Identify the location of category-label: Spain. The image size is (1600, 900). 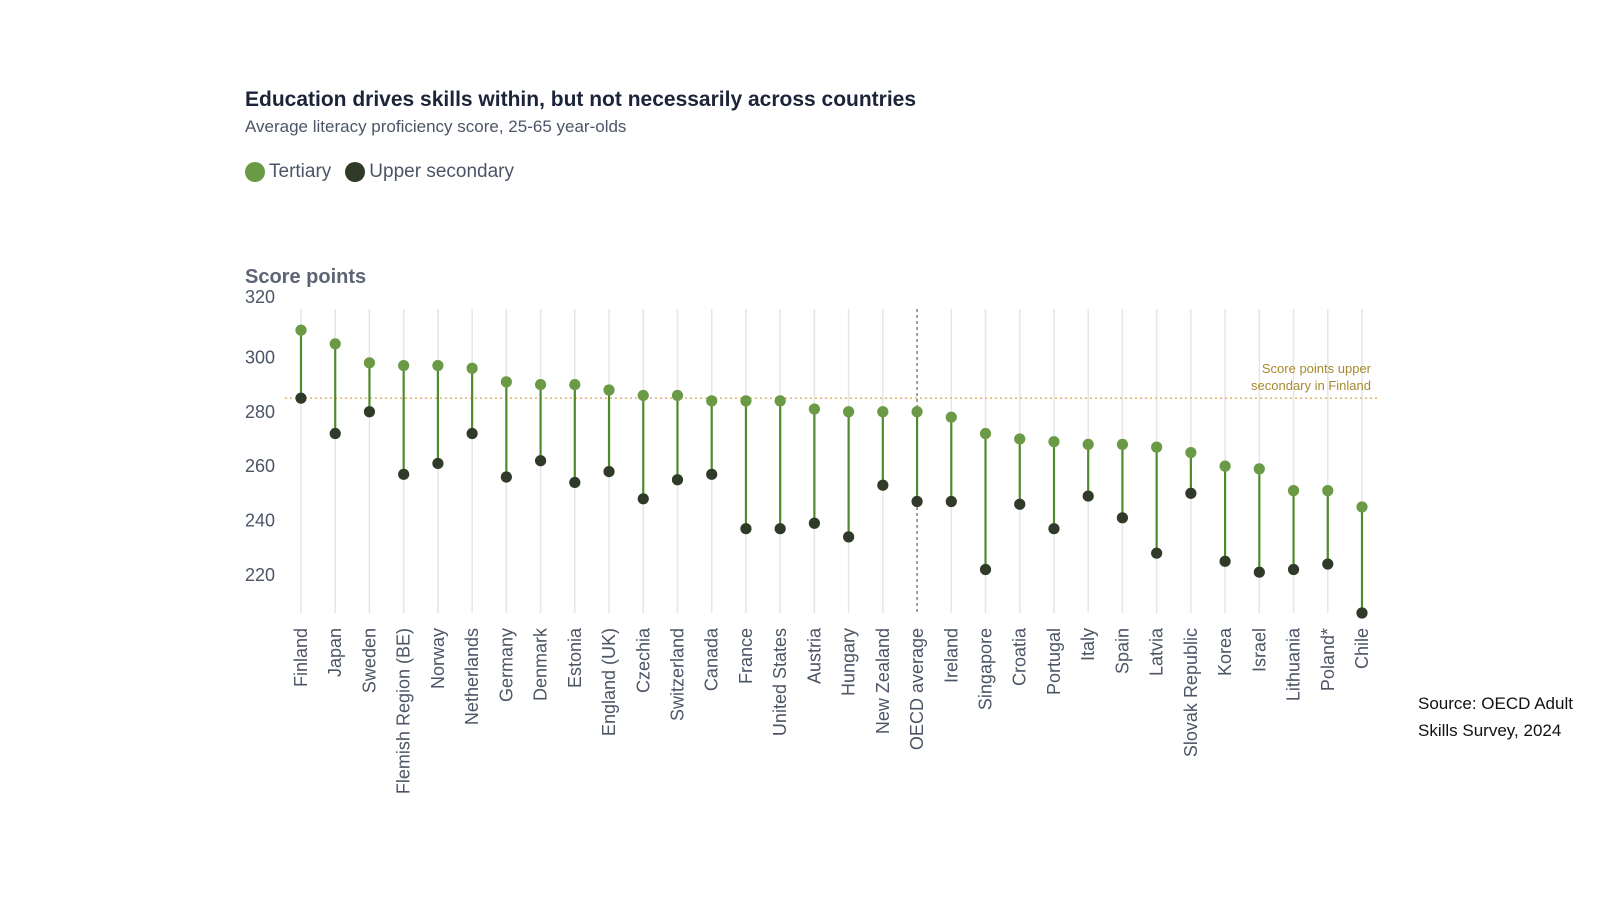
(1122, 651).